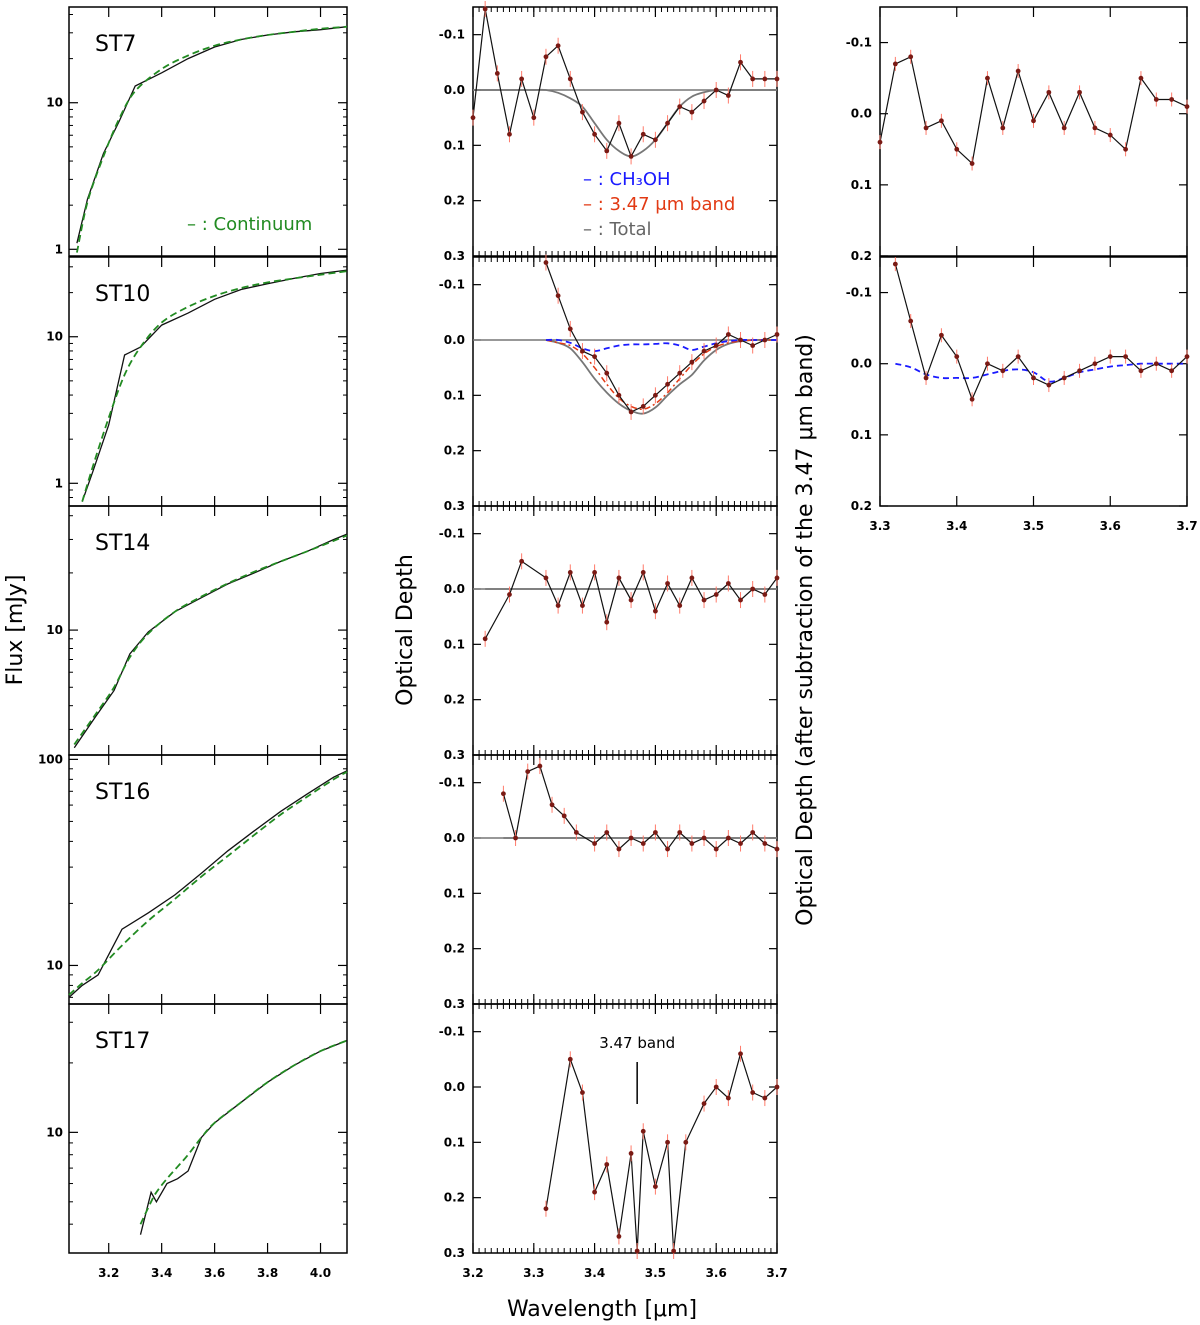 The width and height of the screenshot is (1200, 1325). Describe the element at coordinates (454, 145) in the screenshot. I see `tau-st7-ytick-label: 0.1` at that location.